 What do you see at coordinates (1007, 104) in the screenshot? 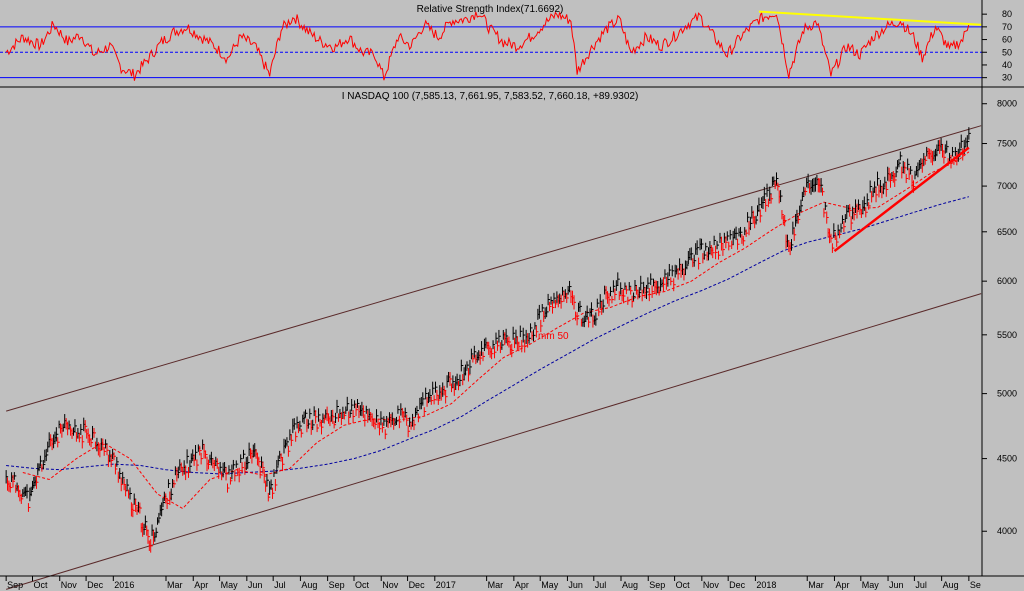
I see `price-tick-label: 8000` at bounding box center [1007, 104].